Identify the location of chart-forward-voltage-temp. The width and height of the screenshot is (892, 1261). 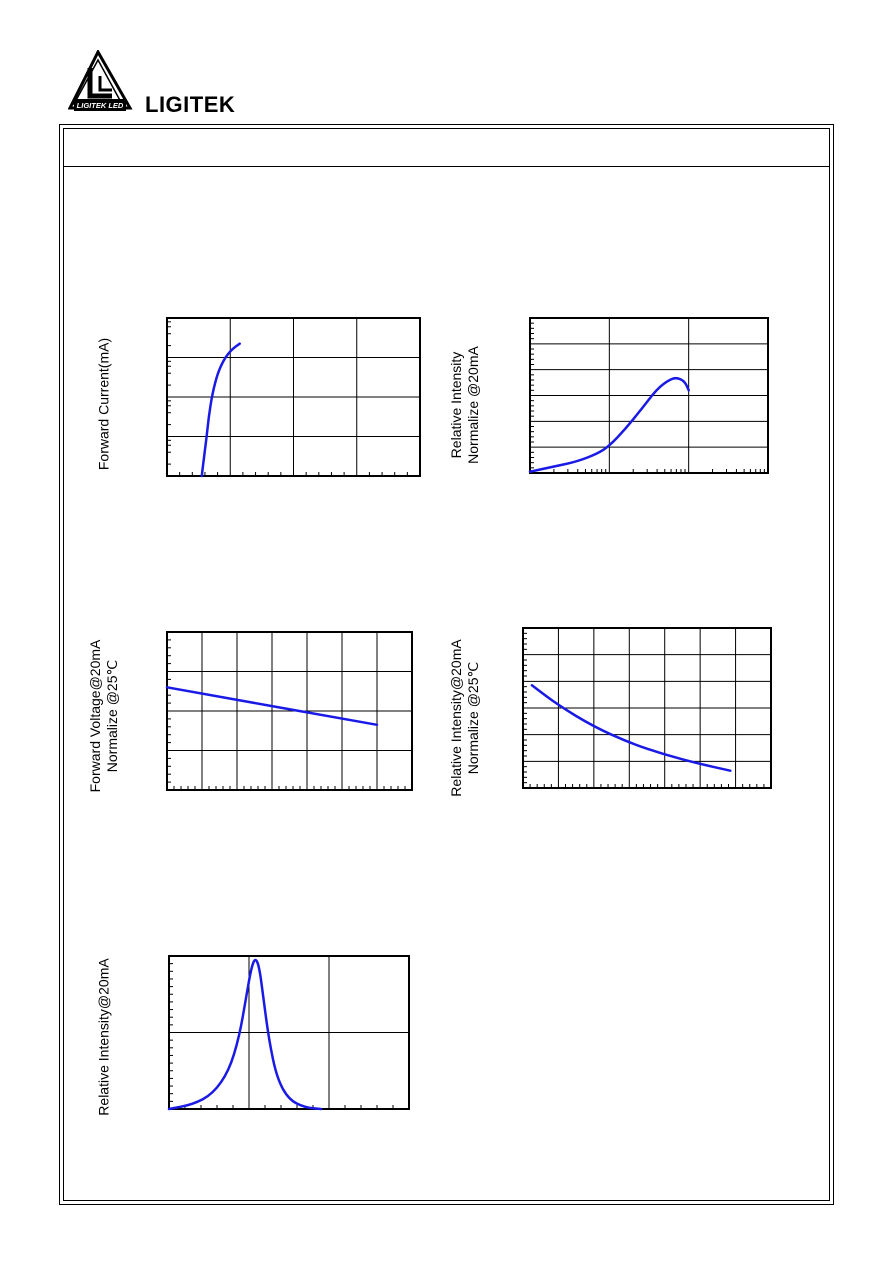
(289, 711).